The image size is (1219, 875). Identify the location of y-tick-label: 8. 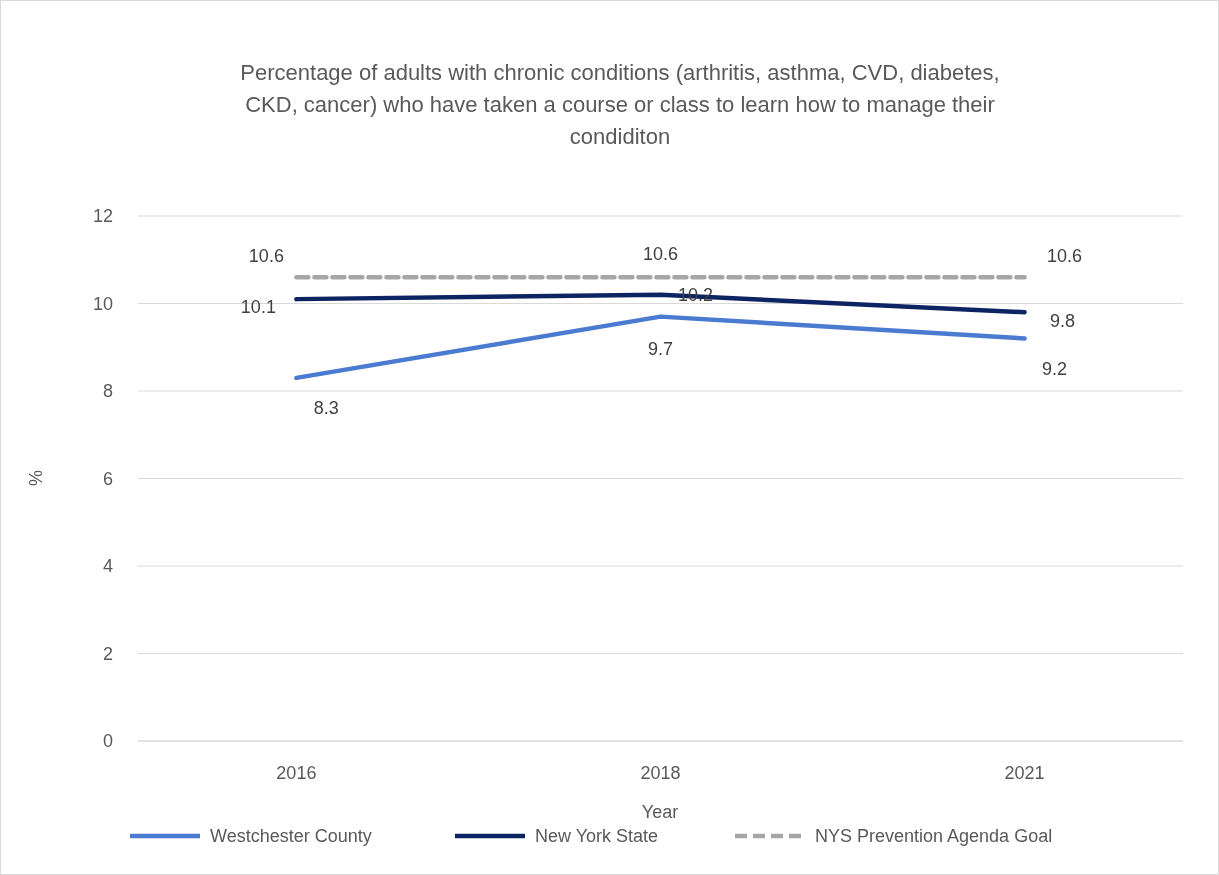
(107, 391).